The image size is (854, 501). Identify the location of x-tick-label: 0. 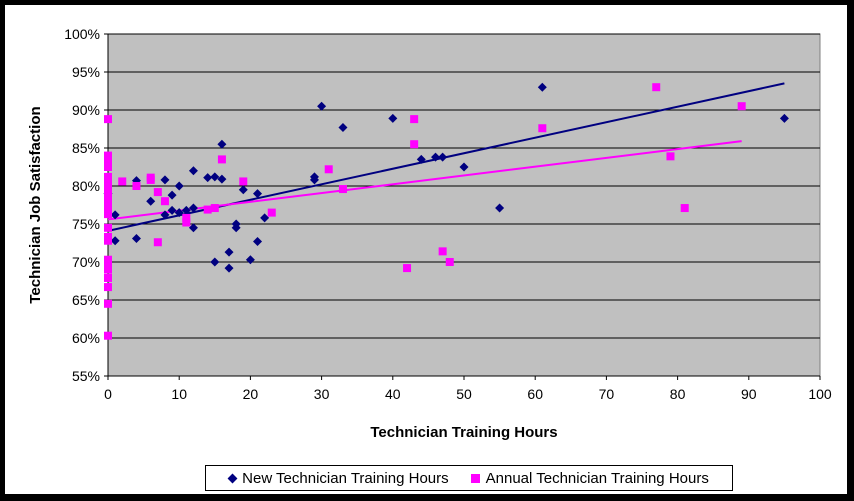
(108, 394).